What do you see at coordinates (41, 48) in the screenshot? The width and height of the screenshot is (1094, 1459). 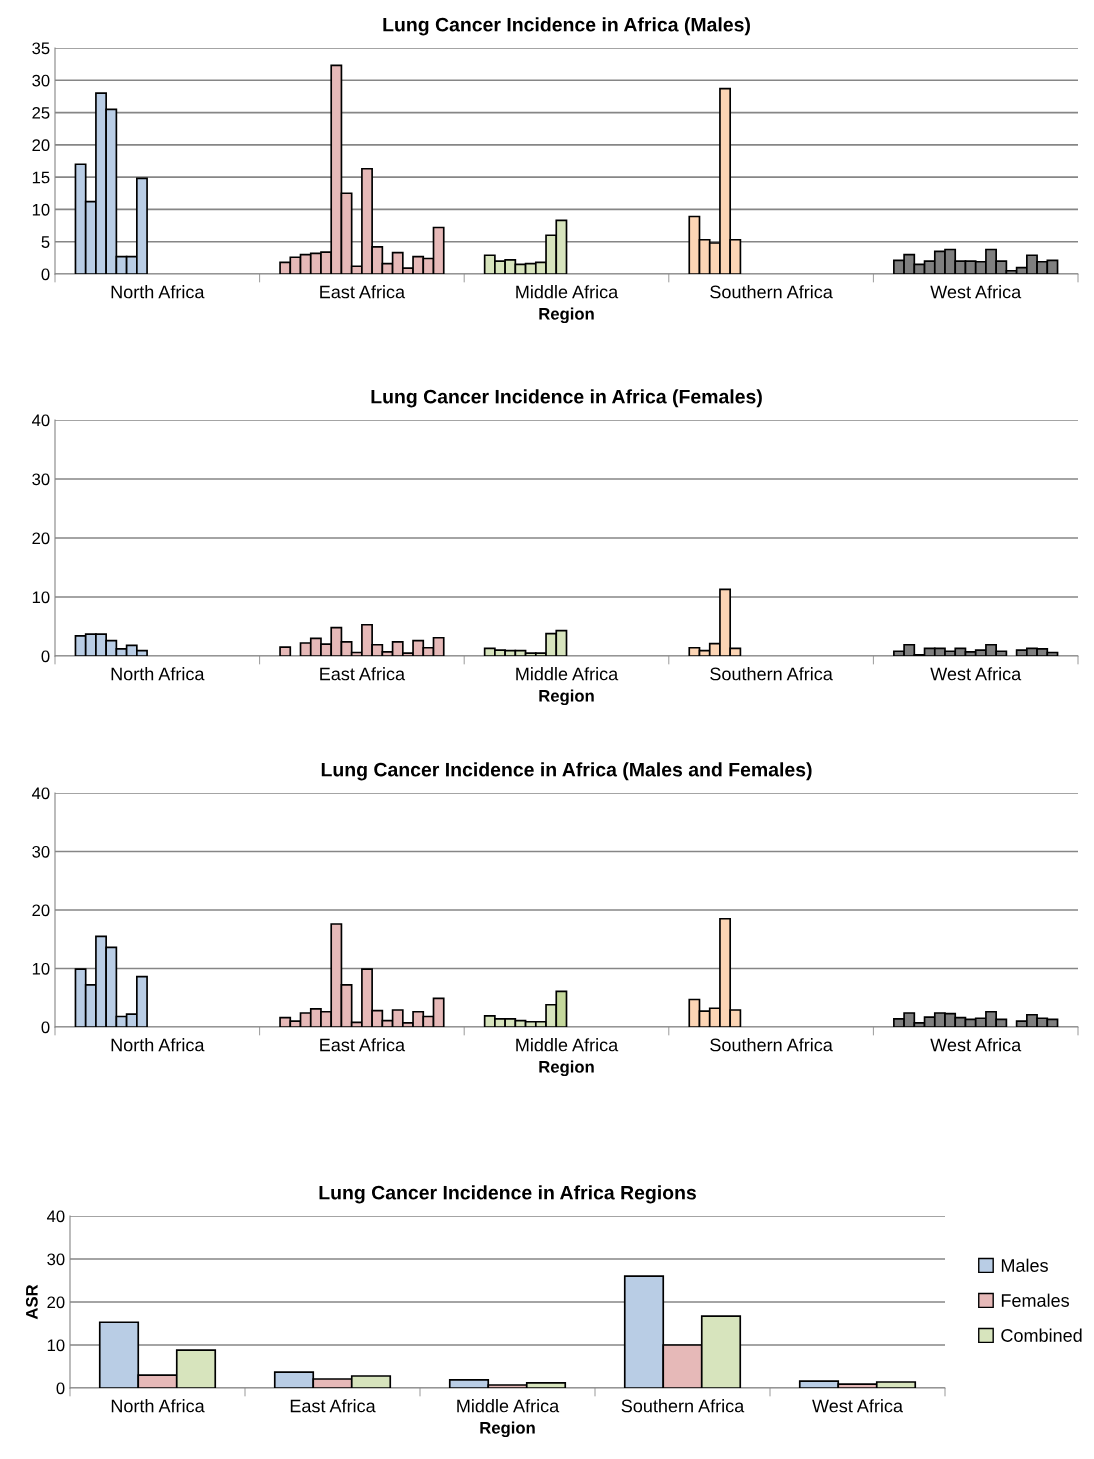 I see `y-tick-label: 35` at bounding box center [41, 48].